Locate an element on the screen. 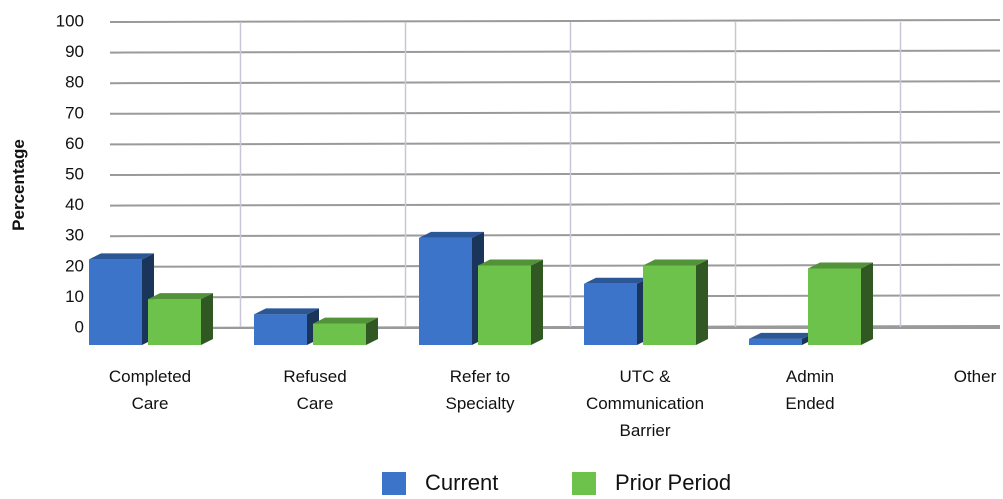 The height and width of the screenshot is (499, 1003). y-tick-label: 50 is located at coordinates (74, 173).